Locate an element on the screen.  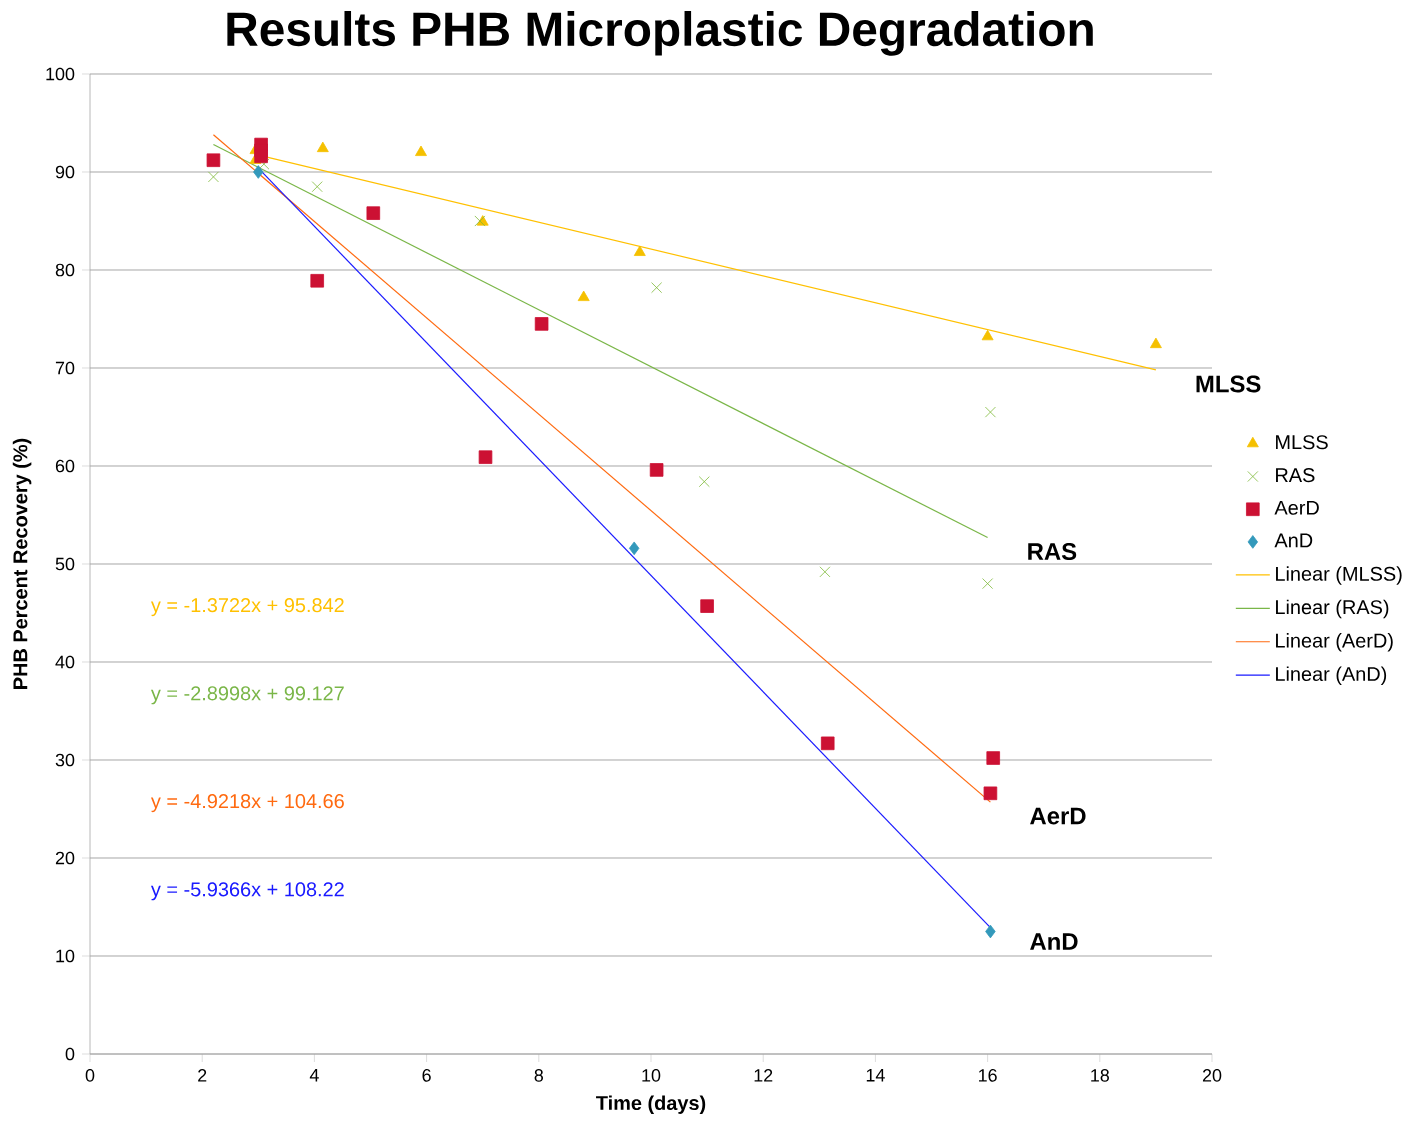
y-tick-label: 20 is located at coordinates (65, 858).